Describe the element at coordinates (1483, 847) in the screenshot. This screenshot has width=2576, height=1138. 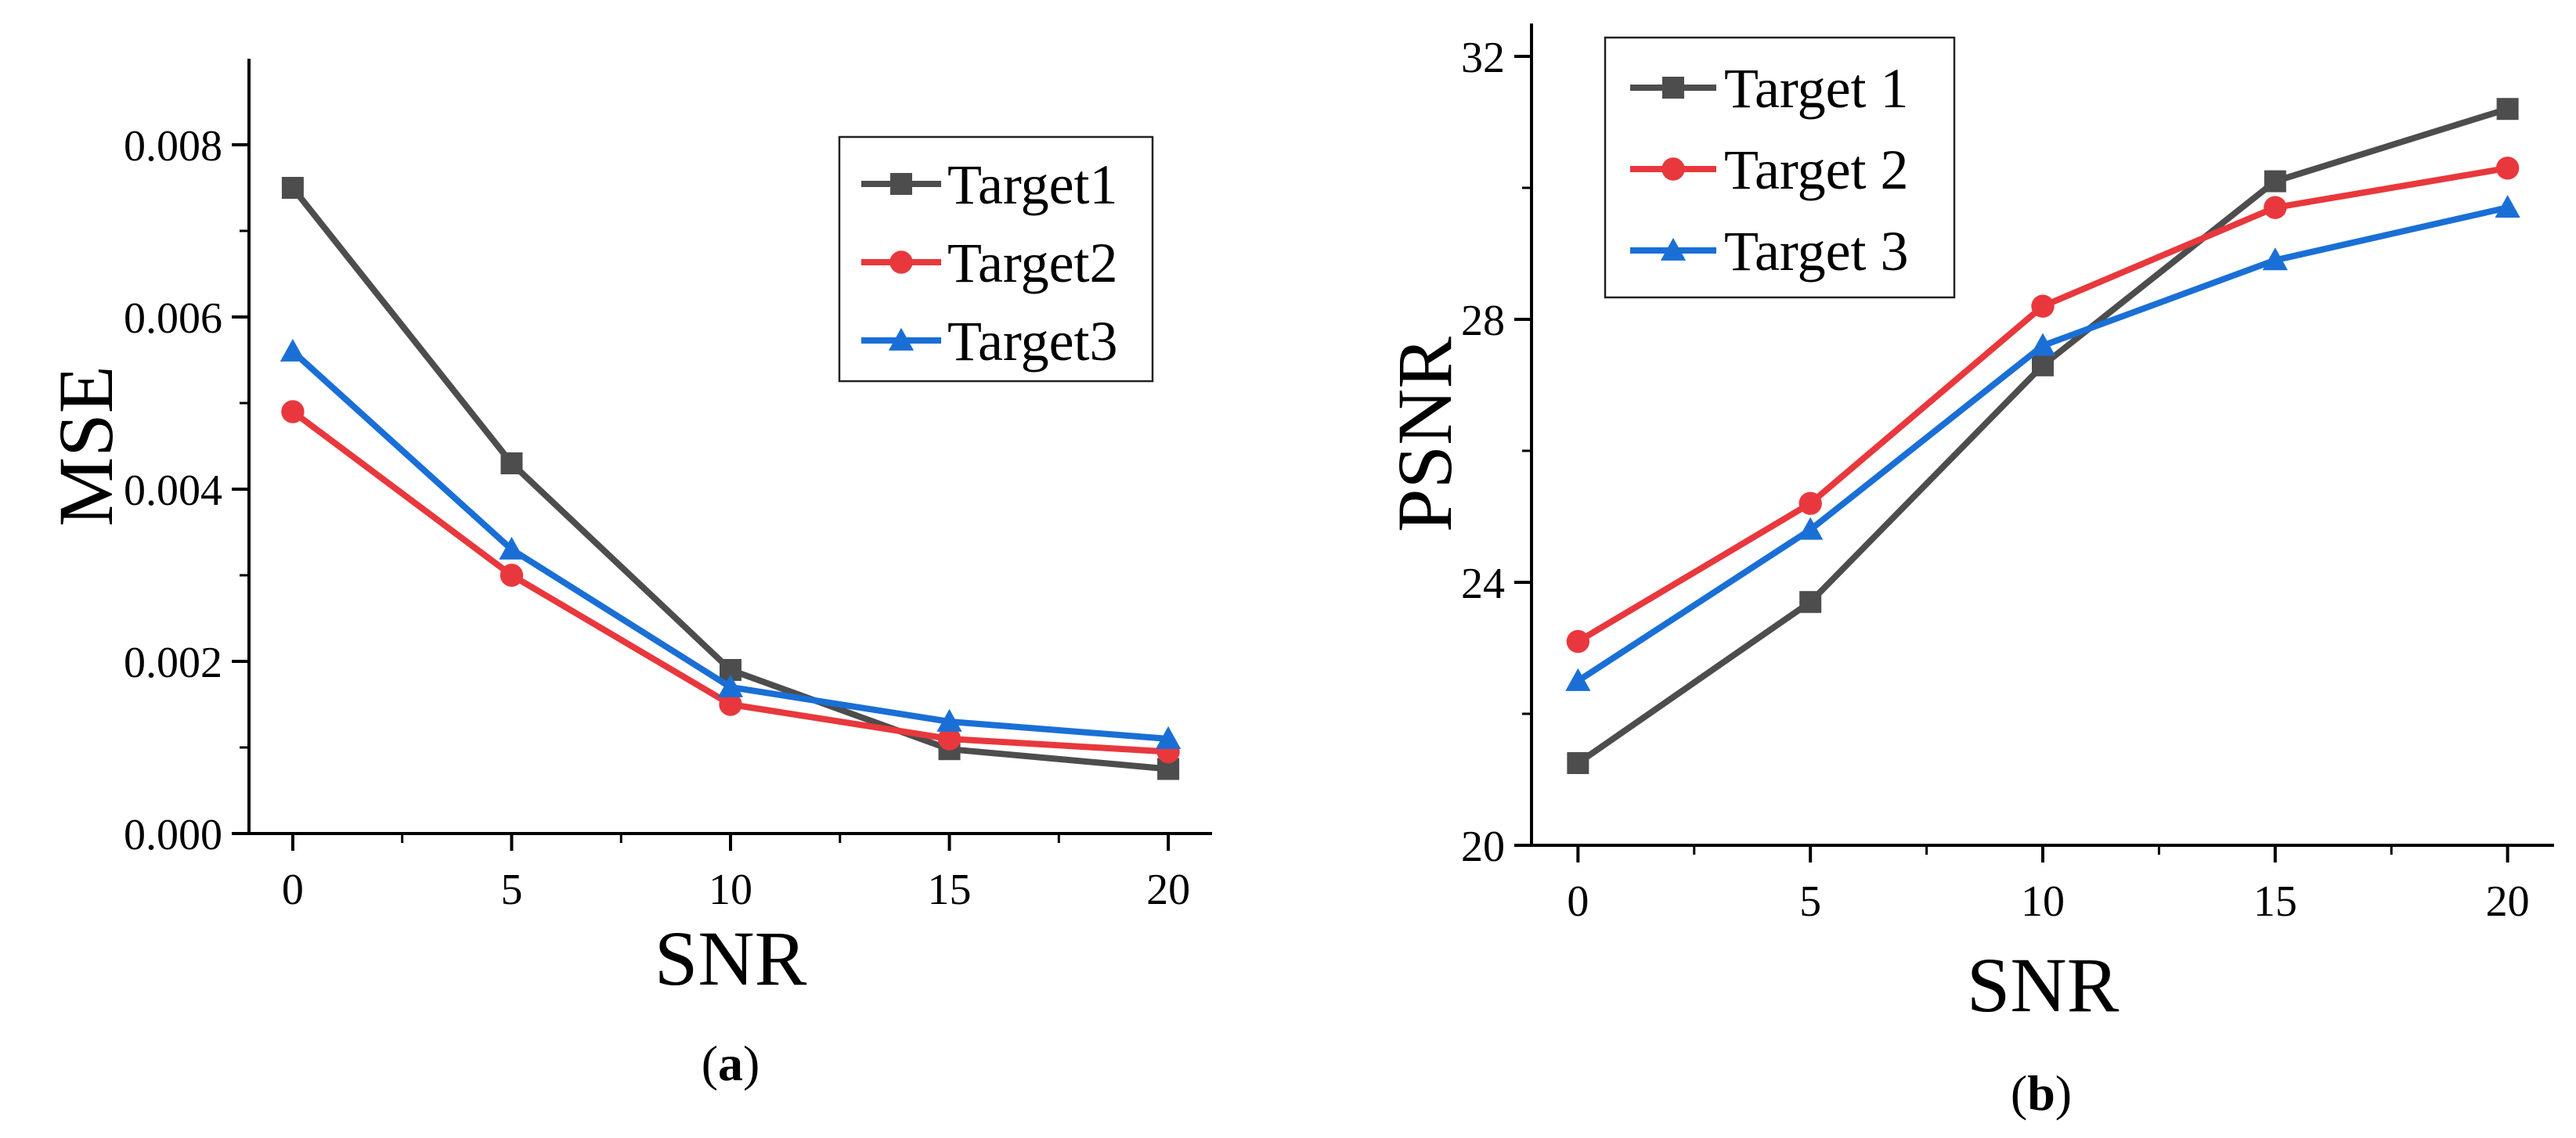
I see `y-tick-label: 20` at that location.